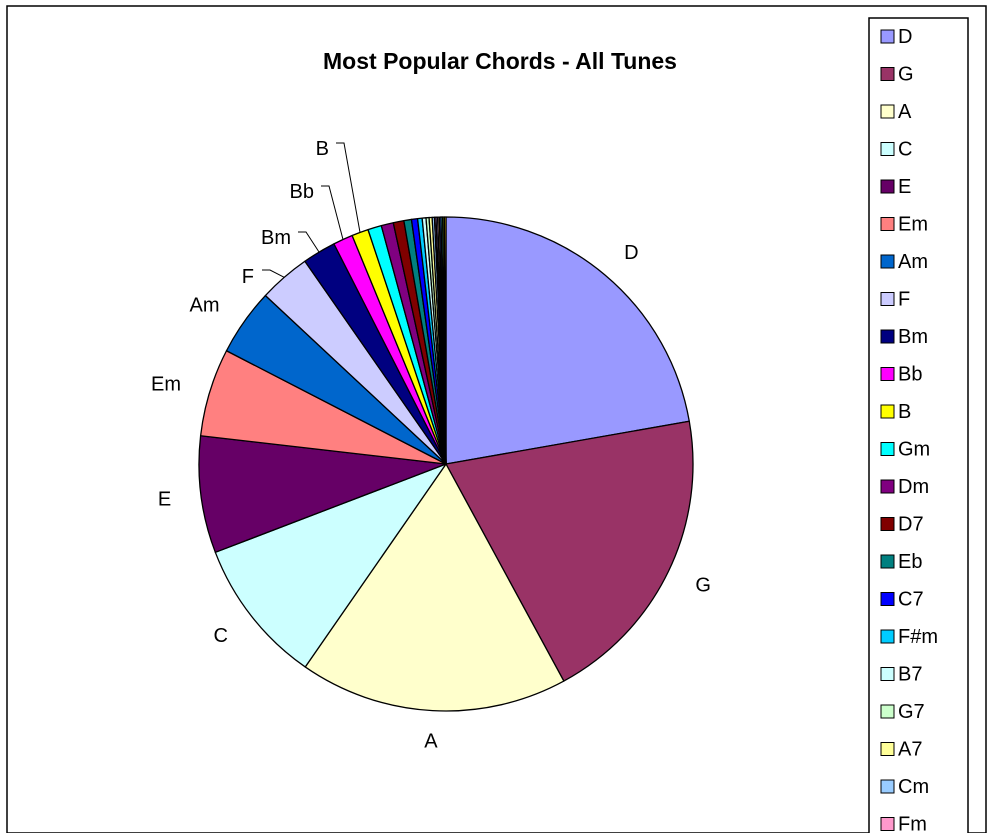  What do you see at coordinates (913, 787) in the screenshot?
I see `legend-label-cm: Cm` at bounding box center [913, 787].